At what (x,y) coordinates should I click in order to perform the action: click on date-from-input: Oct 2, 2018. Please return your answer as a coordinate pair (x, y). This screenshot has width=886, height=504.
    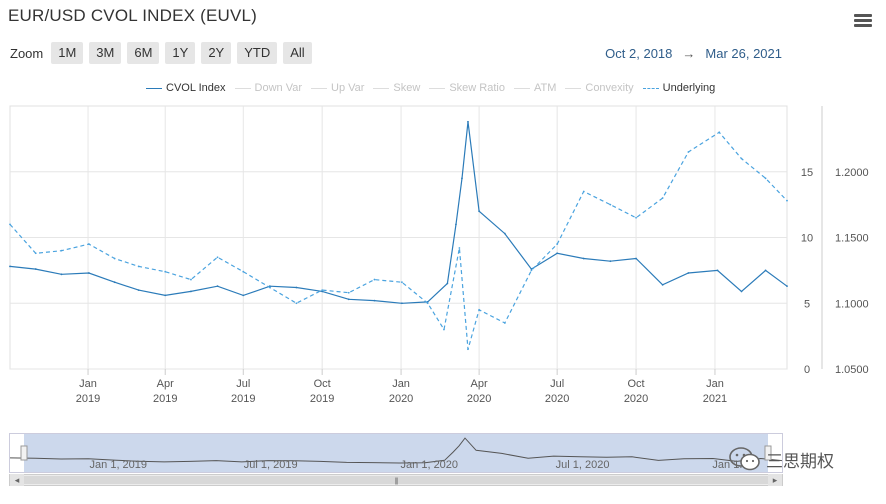
    Looking at the image, I should click on (639, 53).